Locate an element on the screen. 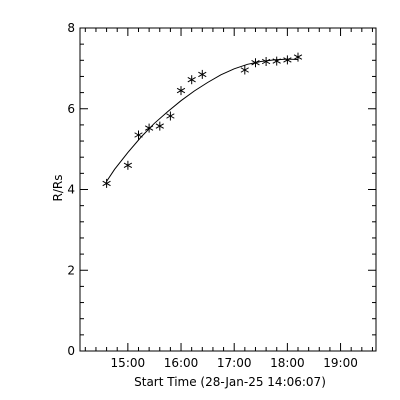 The width and height of the screenshot is (400, 400). y-tick-label: 8 is located at coordinates (71, 28).